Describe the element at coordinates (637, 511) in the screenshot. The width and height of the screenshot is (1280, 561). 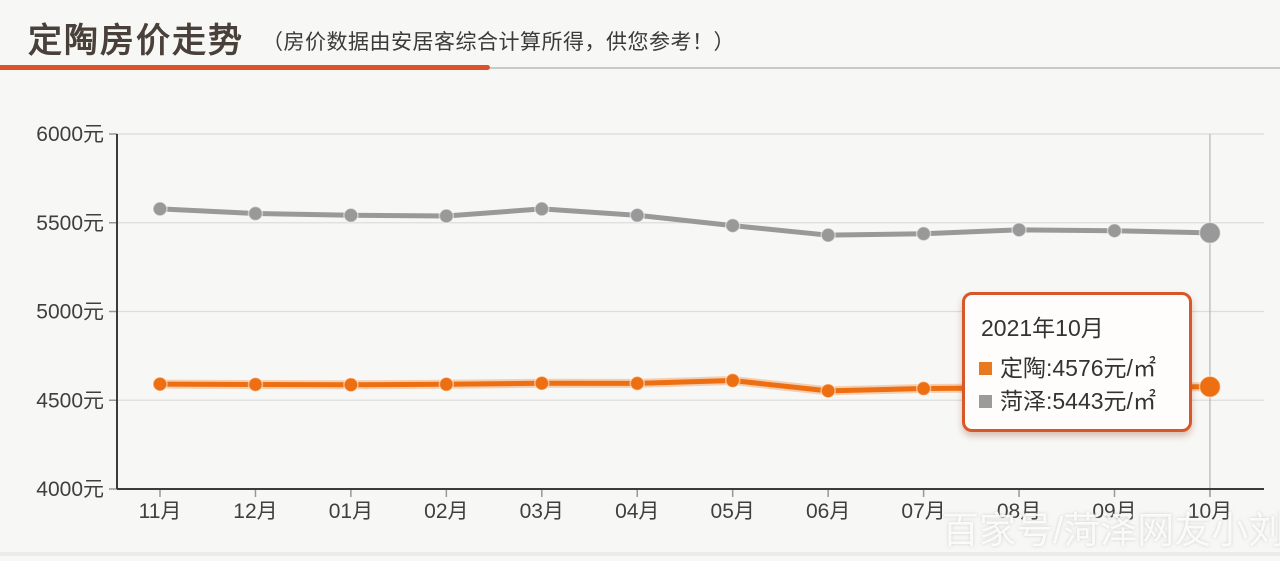
I see `x-axis-label: 04月` at that location.